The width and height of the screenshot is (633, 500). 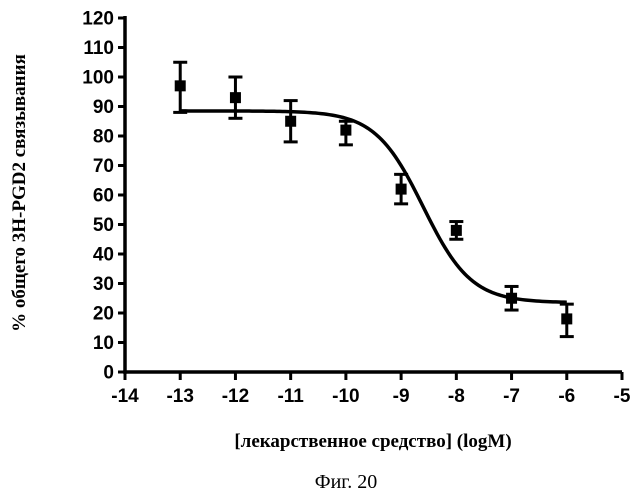 I want to click on x-tick-label: -7, so click(x=511, y=396).